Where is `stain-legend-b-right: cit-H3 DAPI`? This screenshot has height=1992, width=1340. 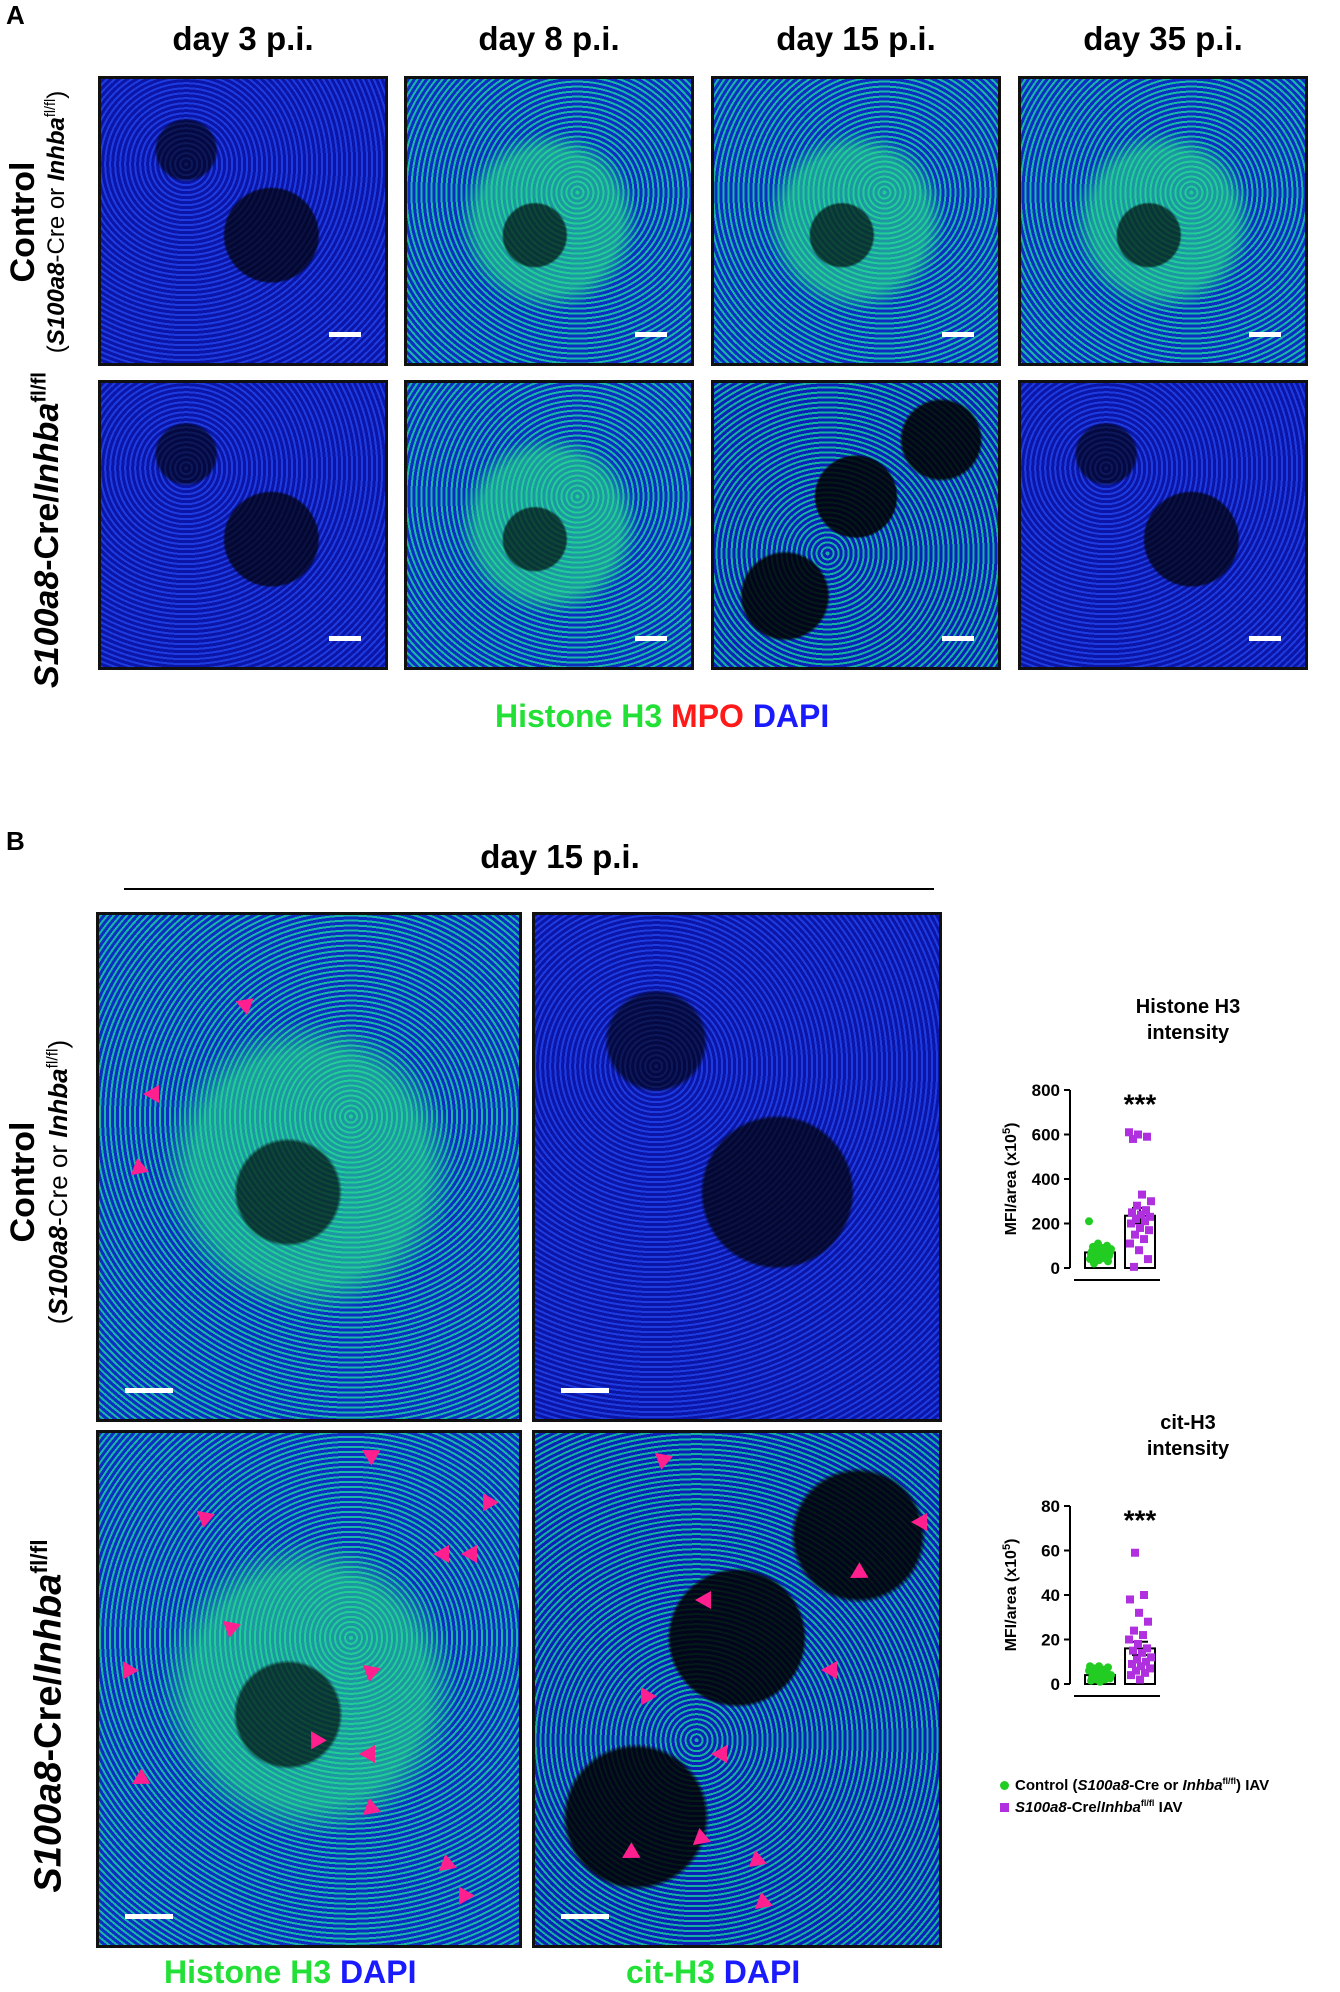 stain-legend-b-right: cit-H3 DAPI is located at coordinates (713, 1972).